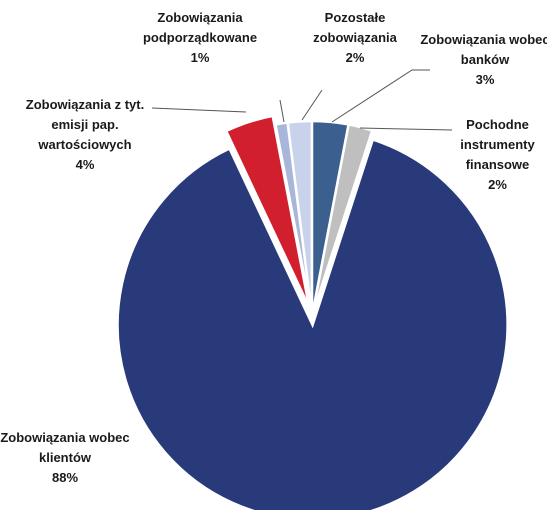  I want to click on slice-label: Zobowiązania wobec klientów 88%, so click(65, 458).